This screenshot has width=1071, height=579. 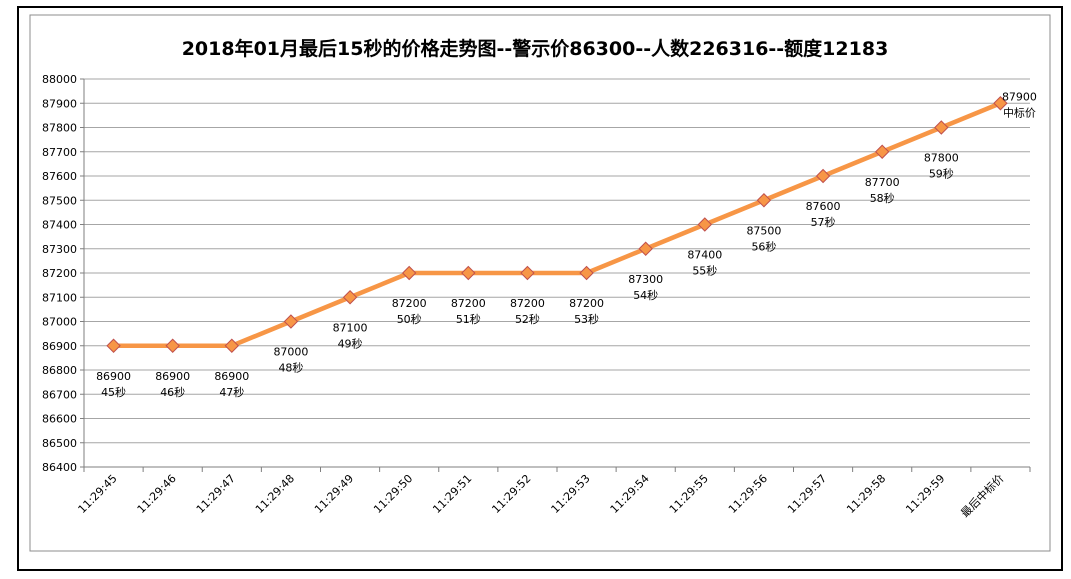 I want to click on data-label-value: 87500, so click(x=763, y=230).